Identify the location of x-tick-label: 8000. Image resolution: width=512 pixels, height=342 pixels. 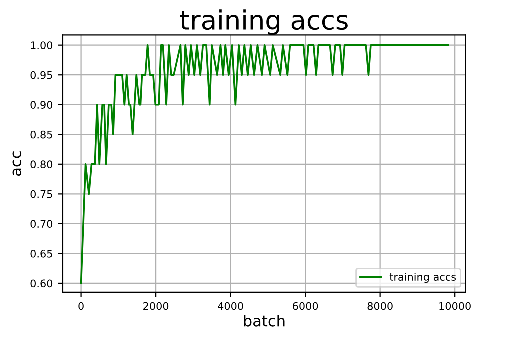
(380, 306).